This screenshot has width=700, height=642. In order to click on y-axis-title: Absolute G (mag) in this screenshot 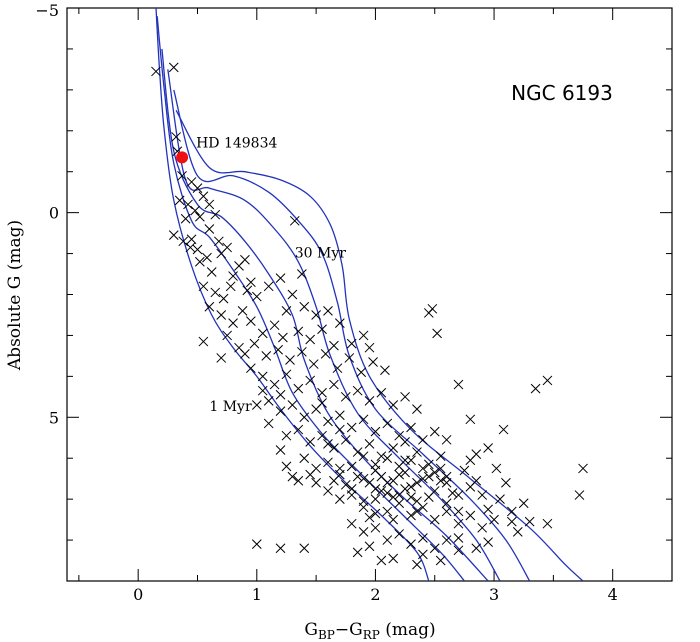, I will do `click(15, 295)`.